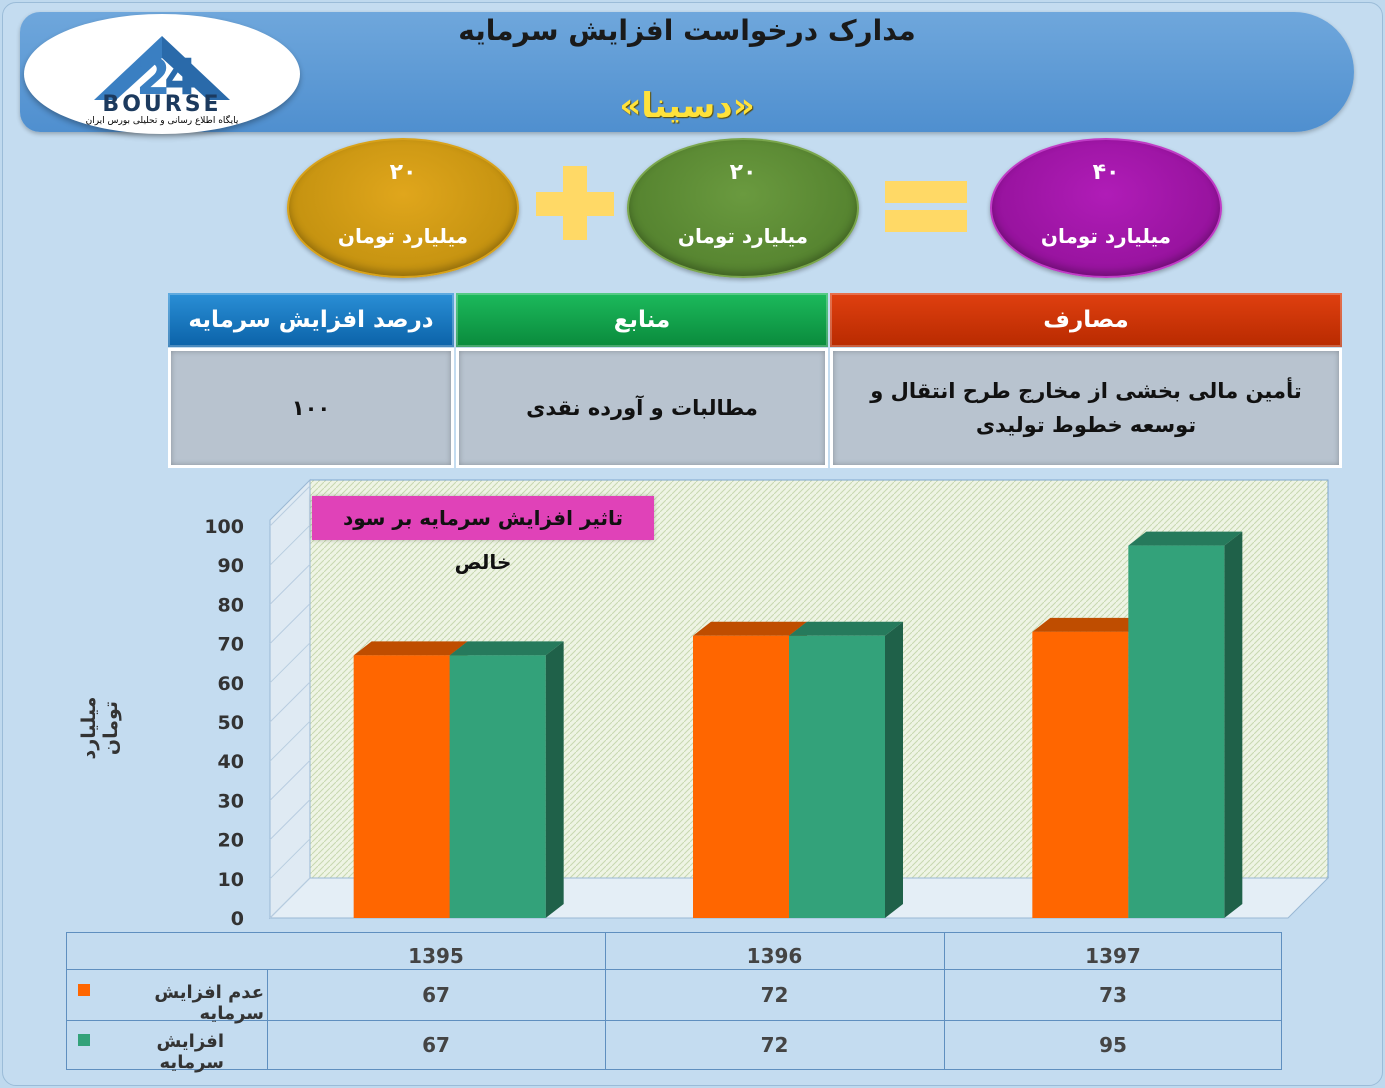  Describe the element at coordinates (231, 841) in the screenshot. I see `y-tick-label: 20` at that location.